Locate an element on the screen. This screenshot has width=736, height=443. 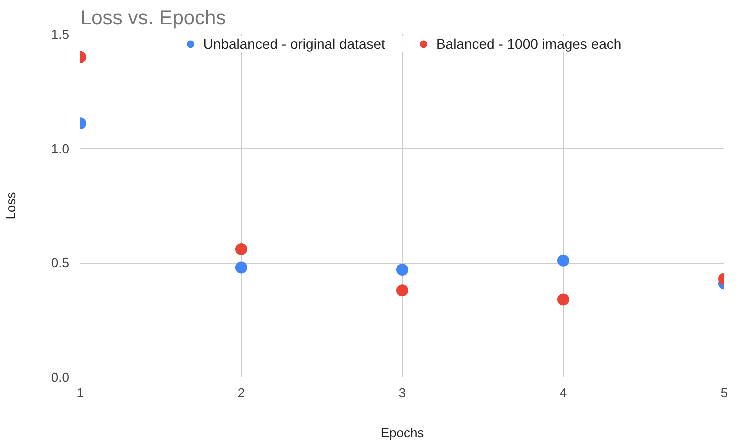
chart-title: Loss vs. Epochs is located at coordinates (153, 19).